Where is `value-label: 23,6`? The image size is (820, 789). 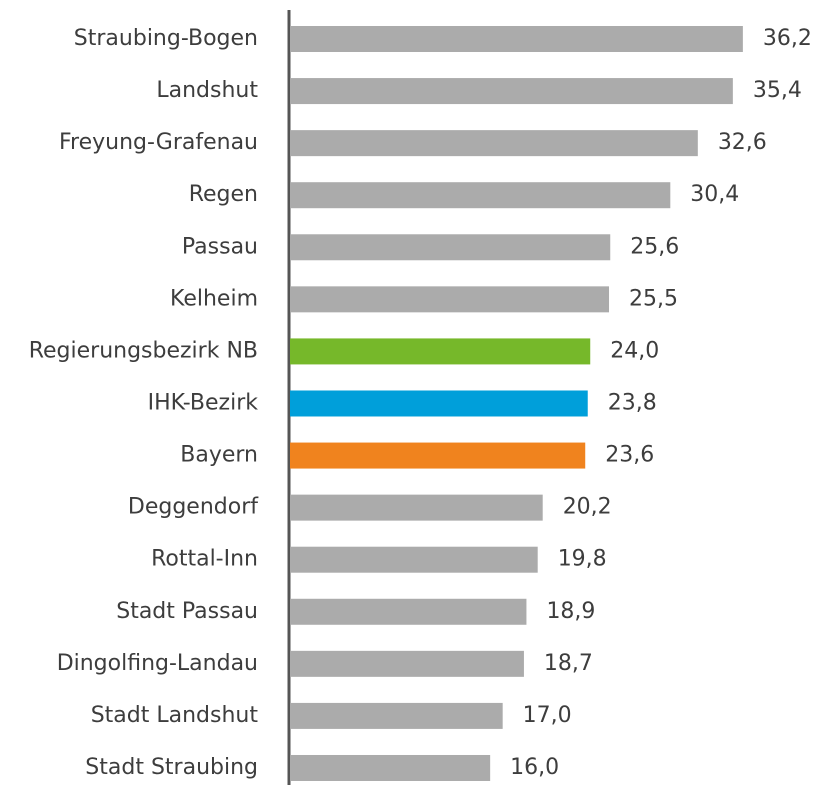
value-label: 23,6 is located at coordinates (629, 455).